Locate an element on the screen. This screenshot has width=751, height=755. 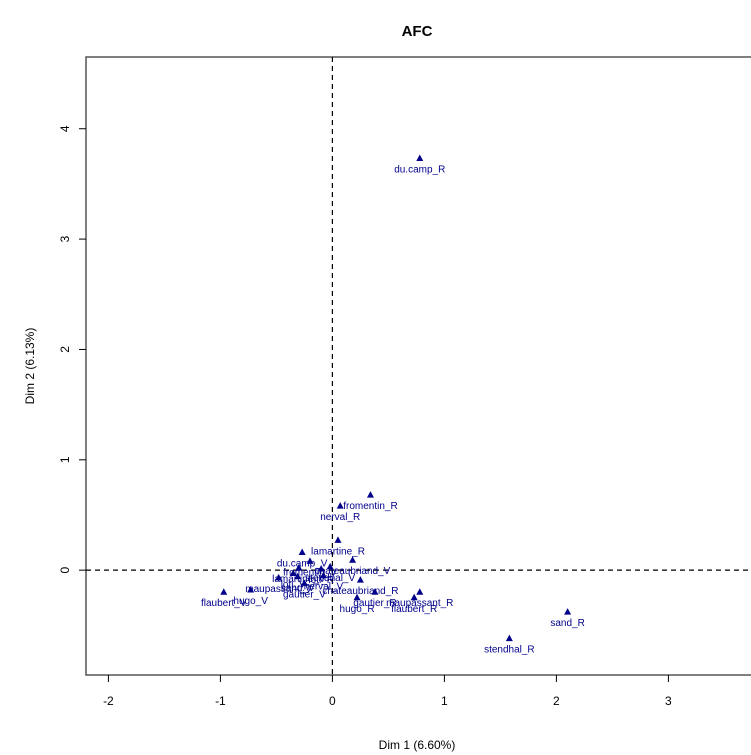
point-label: du.camp_R is located at coordinates (419, 170).